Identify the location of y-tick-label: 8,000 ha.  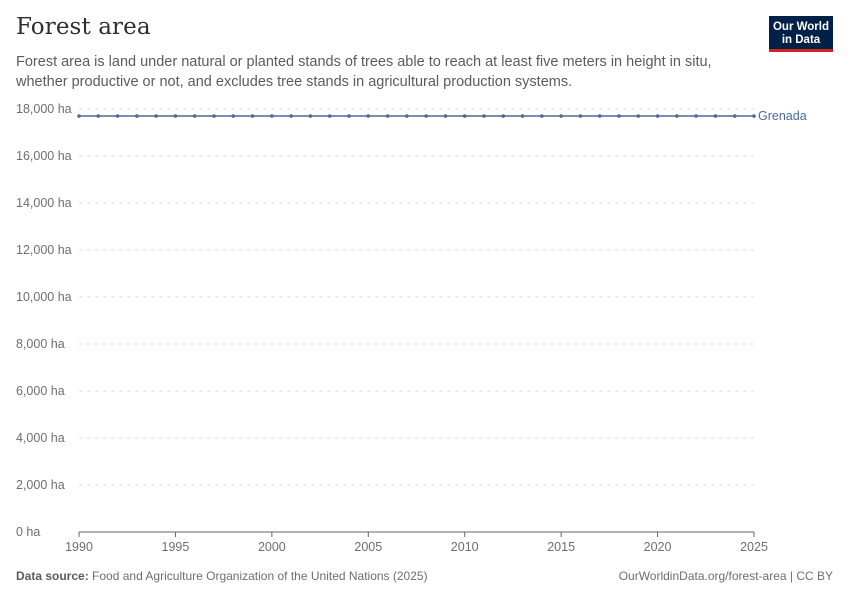
(40, 344).